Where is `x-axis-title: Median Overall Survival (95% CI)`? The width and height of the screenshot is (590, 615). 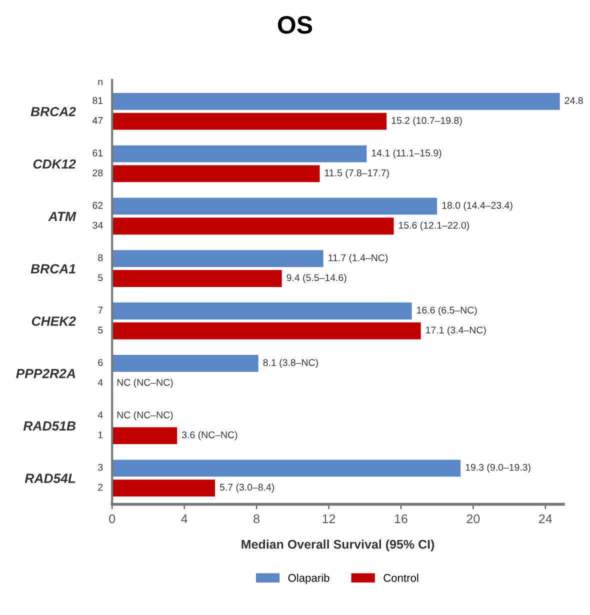
x-axis-title: Median Overall Survival (95% CI) is located at coordinates (338, 546).